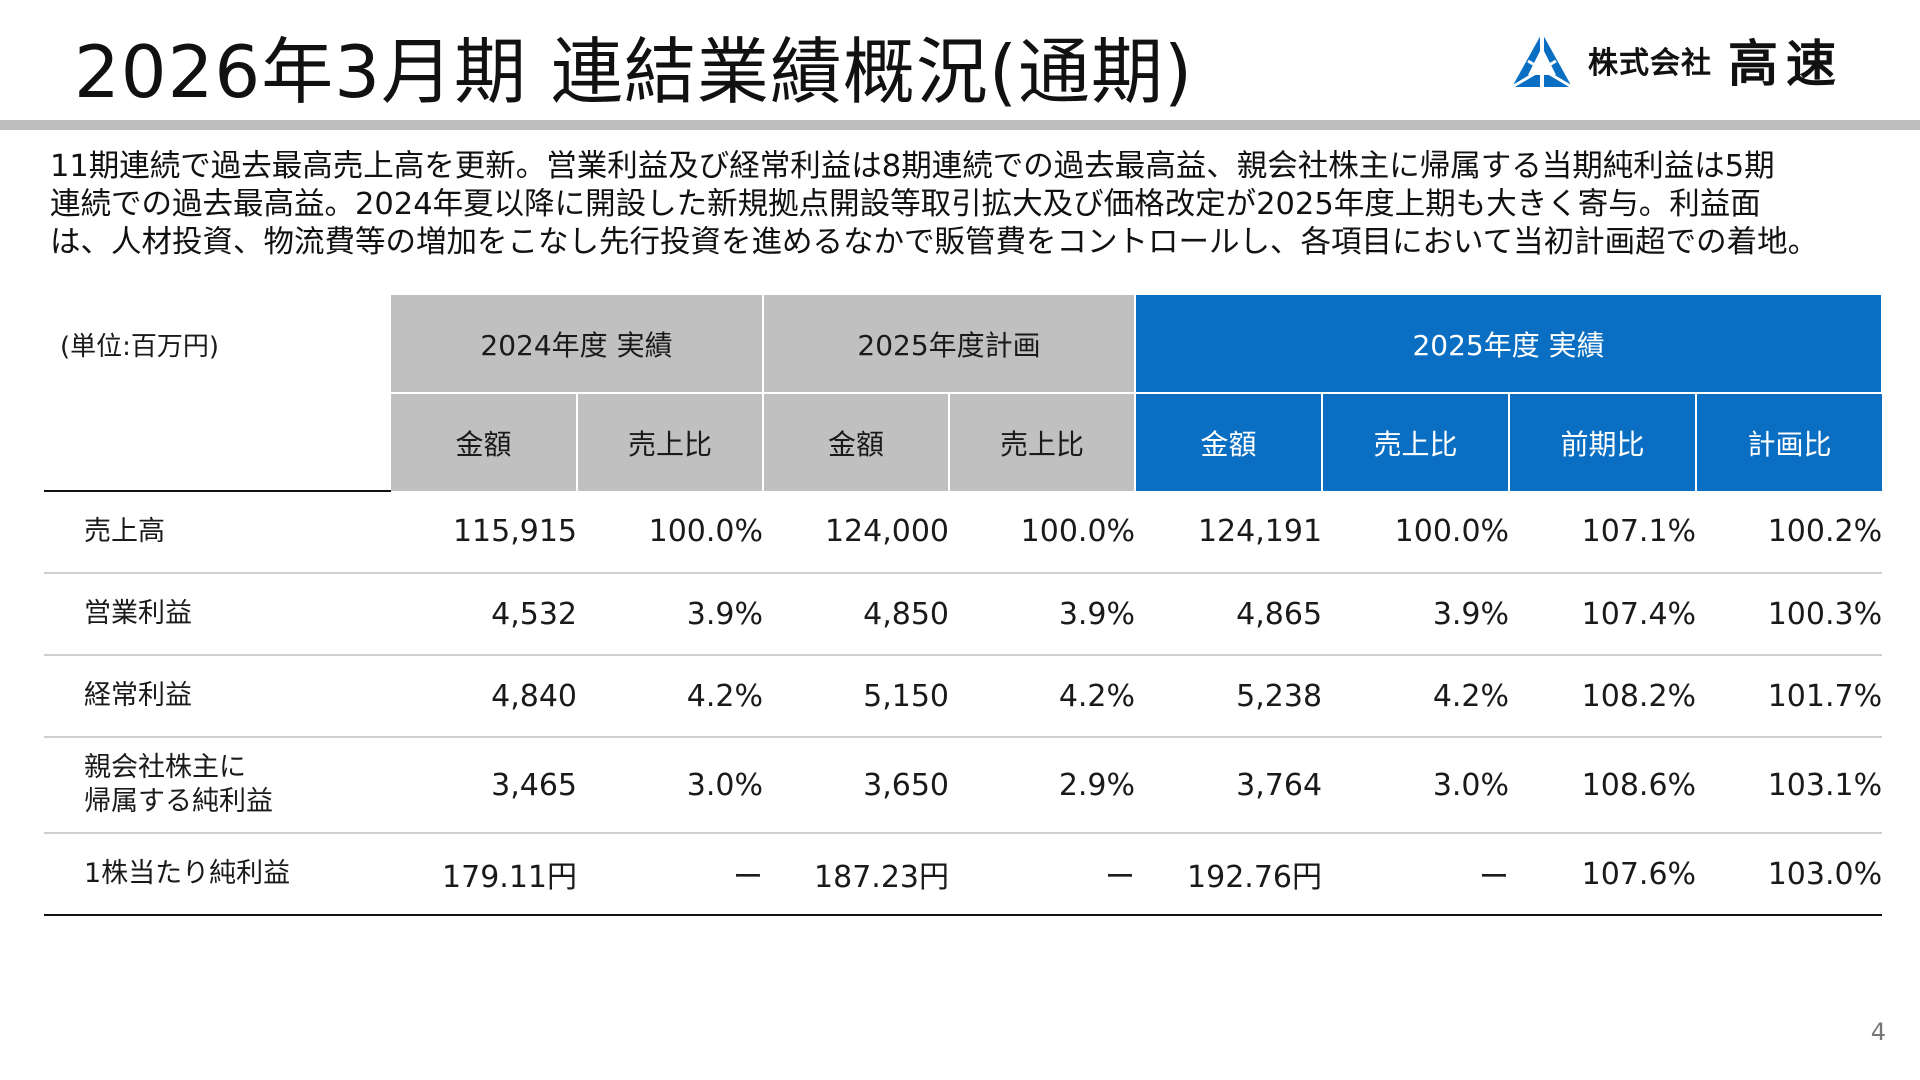  Describe the element at coordinates (484, 874) in the screenshot. I see `table-cell: 179.11円` at that location.